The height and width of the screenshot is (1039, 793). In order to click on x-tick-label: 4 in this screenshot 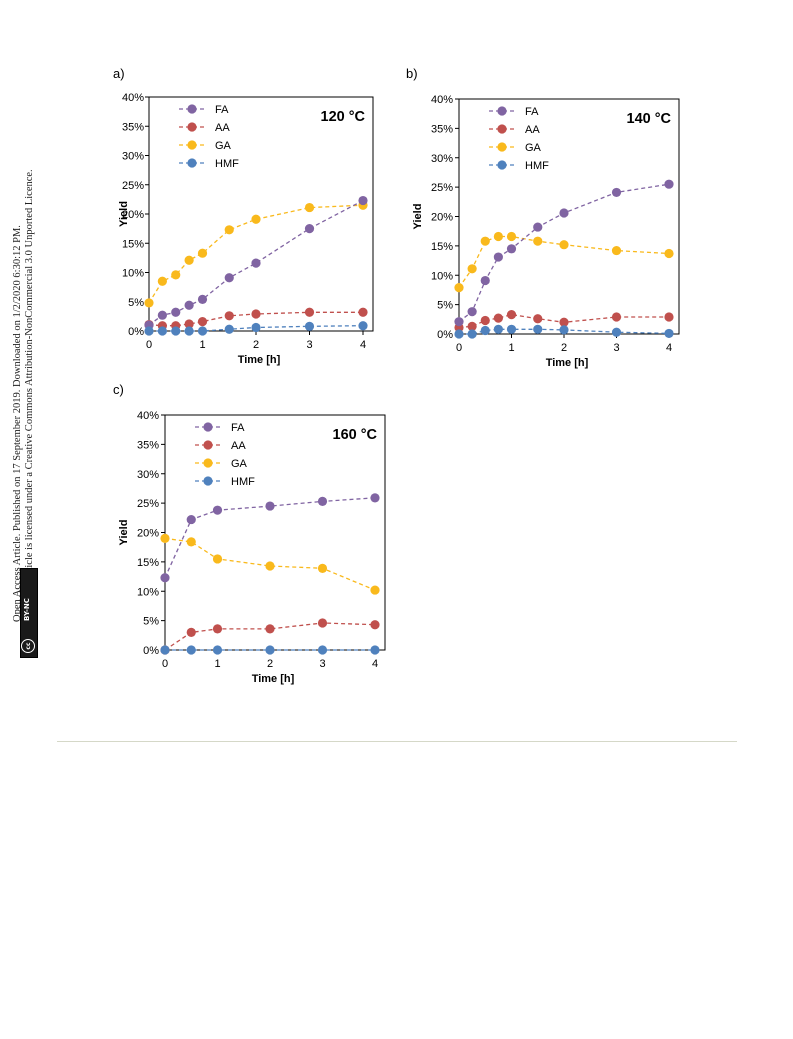, I will do `click(375, 664)`.